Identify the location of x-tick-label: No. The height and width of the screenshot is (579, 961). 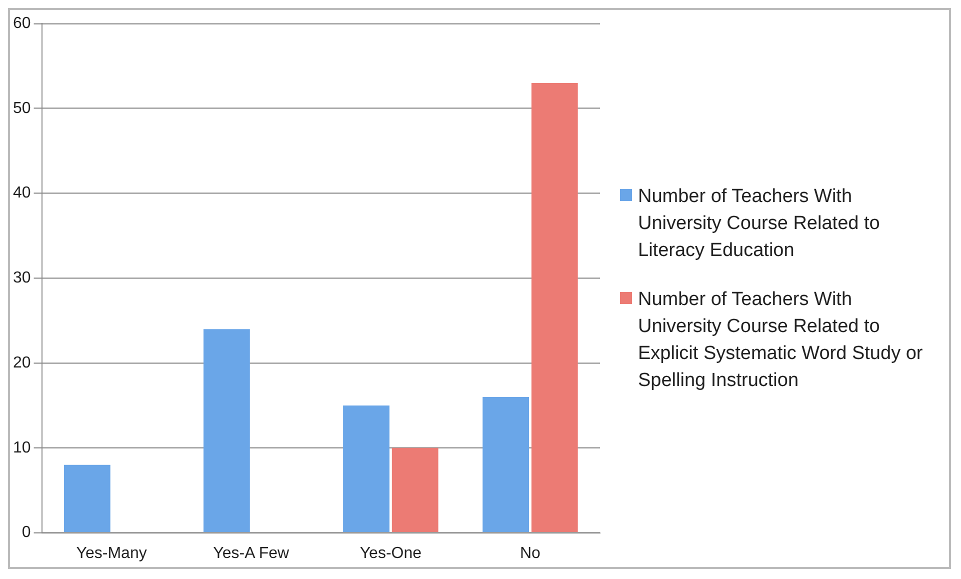
(530, 553).